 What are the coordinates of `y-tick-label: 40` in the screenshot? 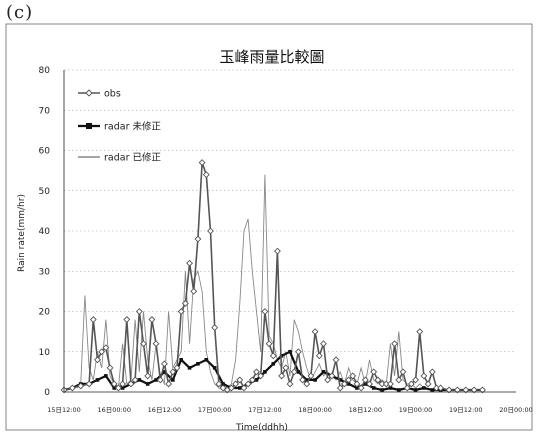 It's located at (45, 232).